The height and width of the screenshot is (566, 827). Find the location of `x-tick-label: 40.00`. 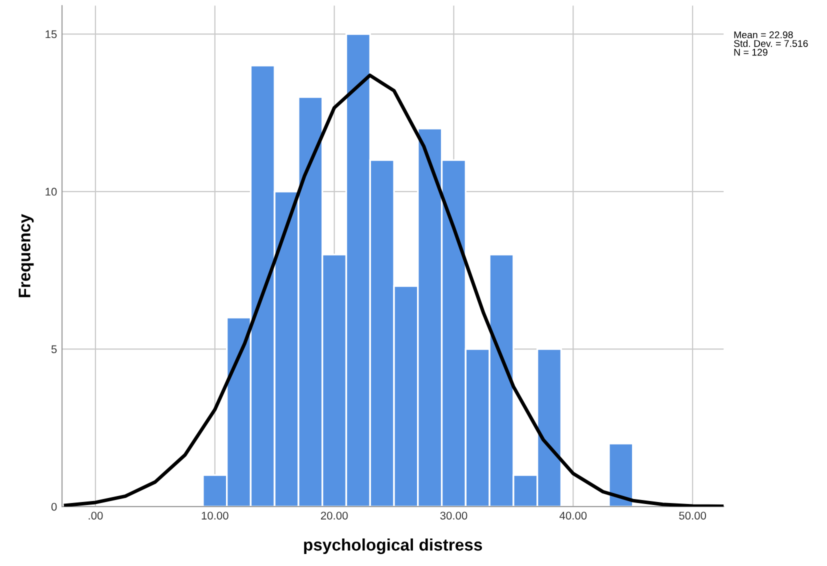

x-tick-label: 40.00 is located at coordinates (573, 516).